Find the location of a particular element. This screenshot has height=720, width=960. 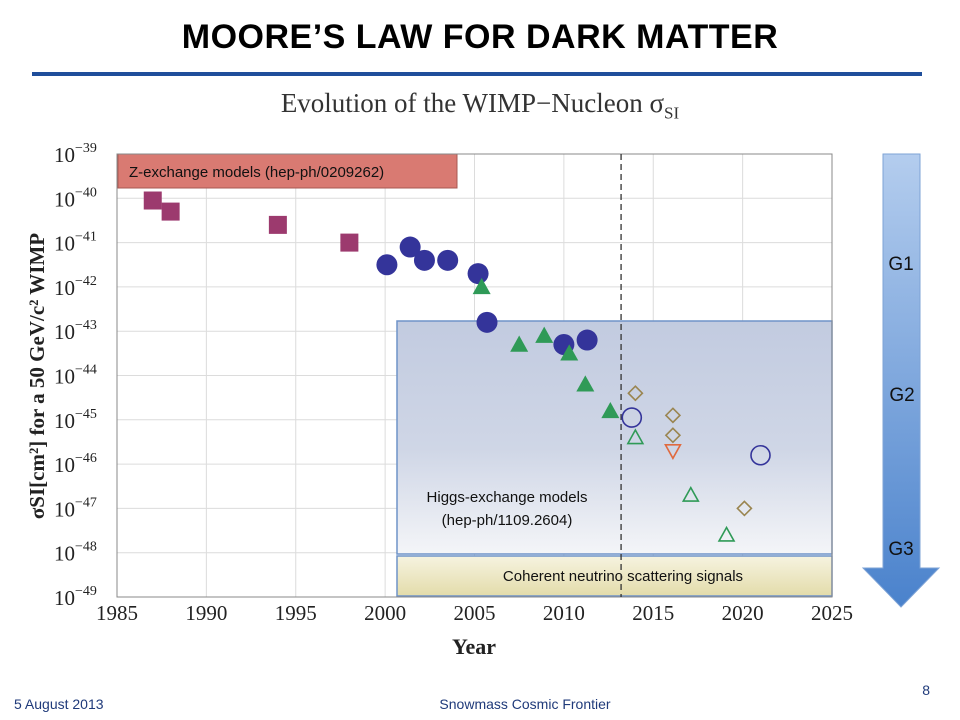

y-tick-label: 10−41 is located at coordinates (75, 243).